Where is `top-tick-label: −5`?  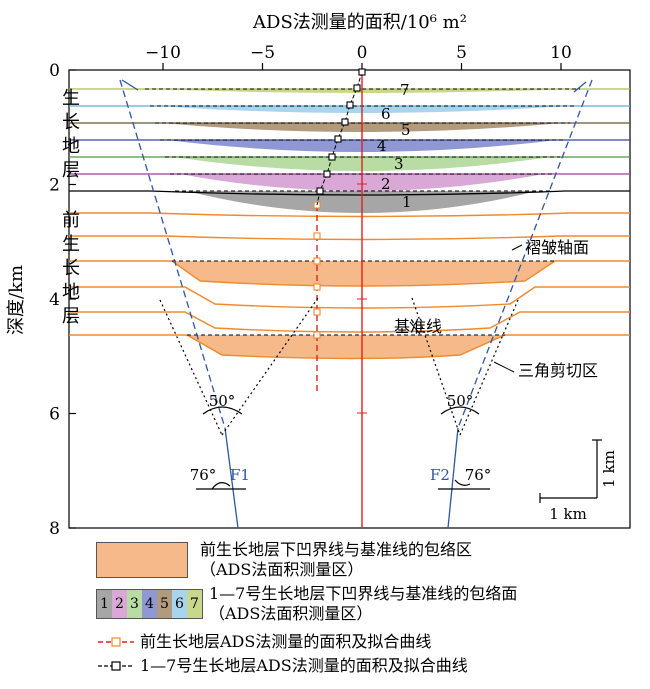 top-tick-label: −5 is located at coordinates (262, 53).